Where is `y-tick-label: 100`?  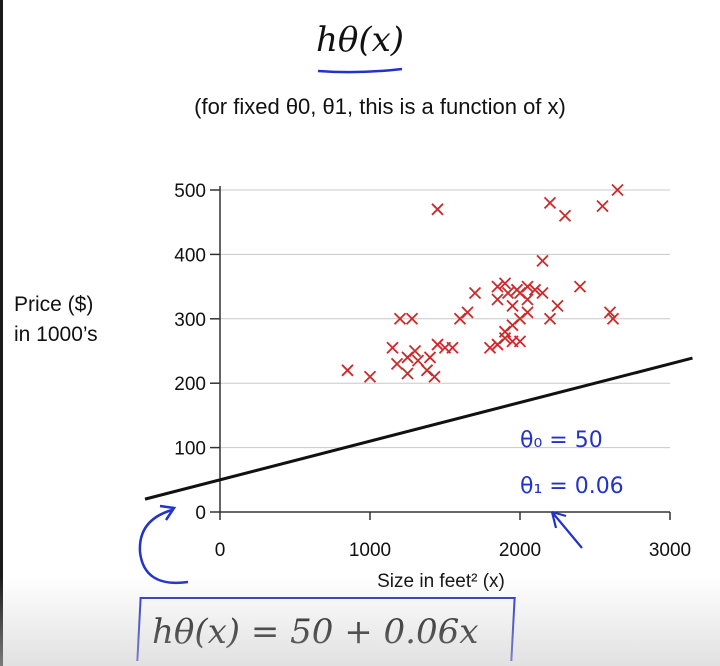
y-tick-label: 100 is located at coordinates (190, 449).